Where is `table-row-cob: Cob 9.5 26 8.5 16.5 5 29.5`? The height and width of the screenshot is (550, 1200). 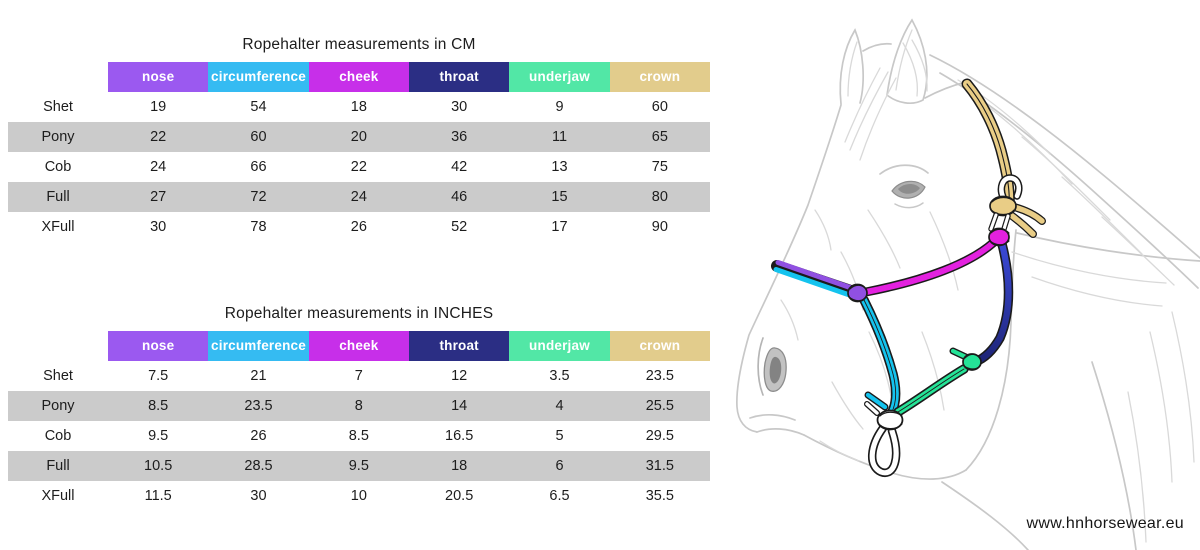
table-row-cob: Cob 9.5 26 8.5 16.5 5 29.5 is located at coordinates (359, 436).